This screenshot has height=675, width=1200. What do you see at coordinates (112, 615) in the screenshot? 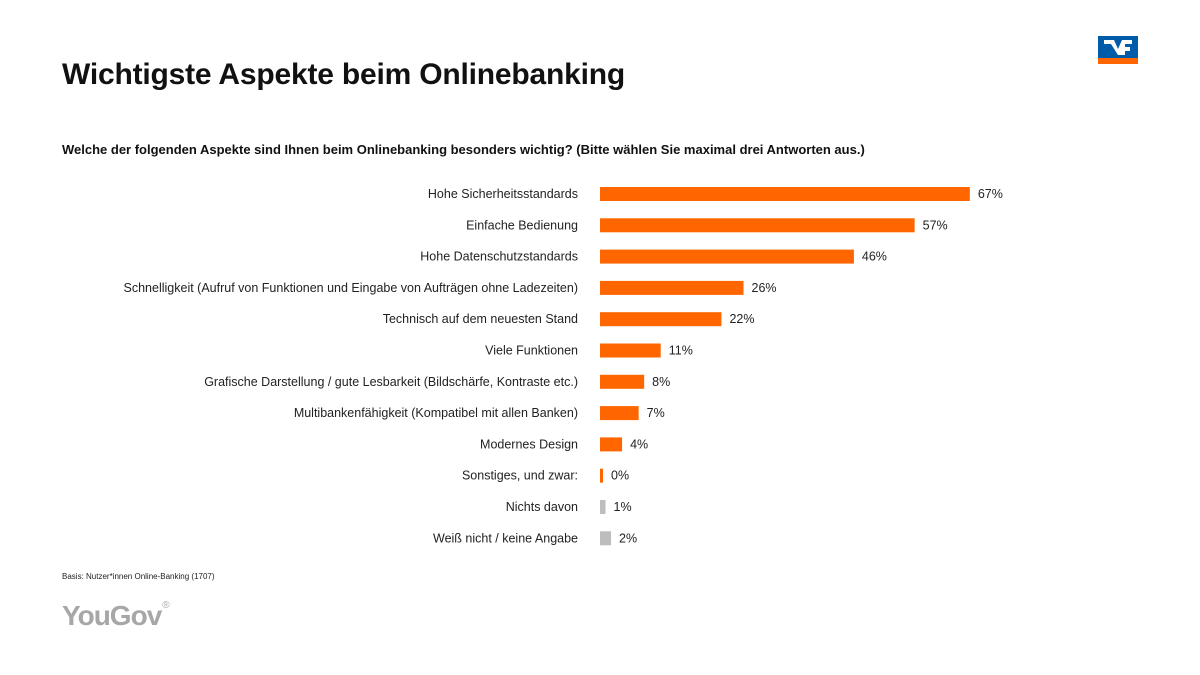
I see `brand-name: YouGov` at bounding box center [112, 615].